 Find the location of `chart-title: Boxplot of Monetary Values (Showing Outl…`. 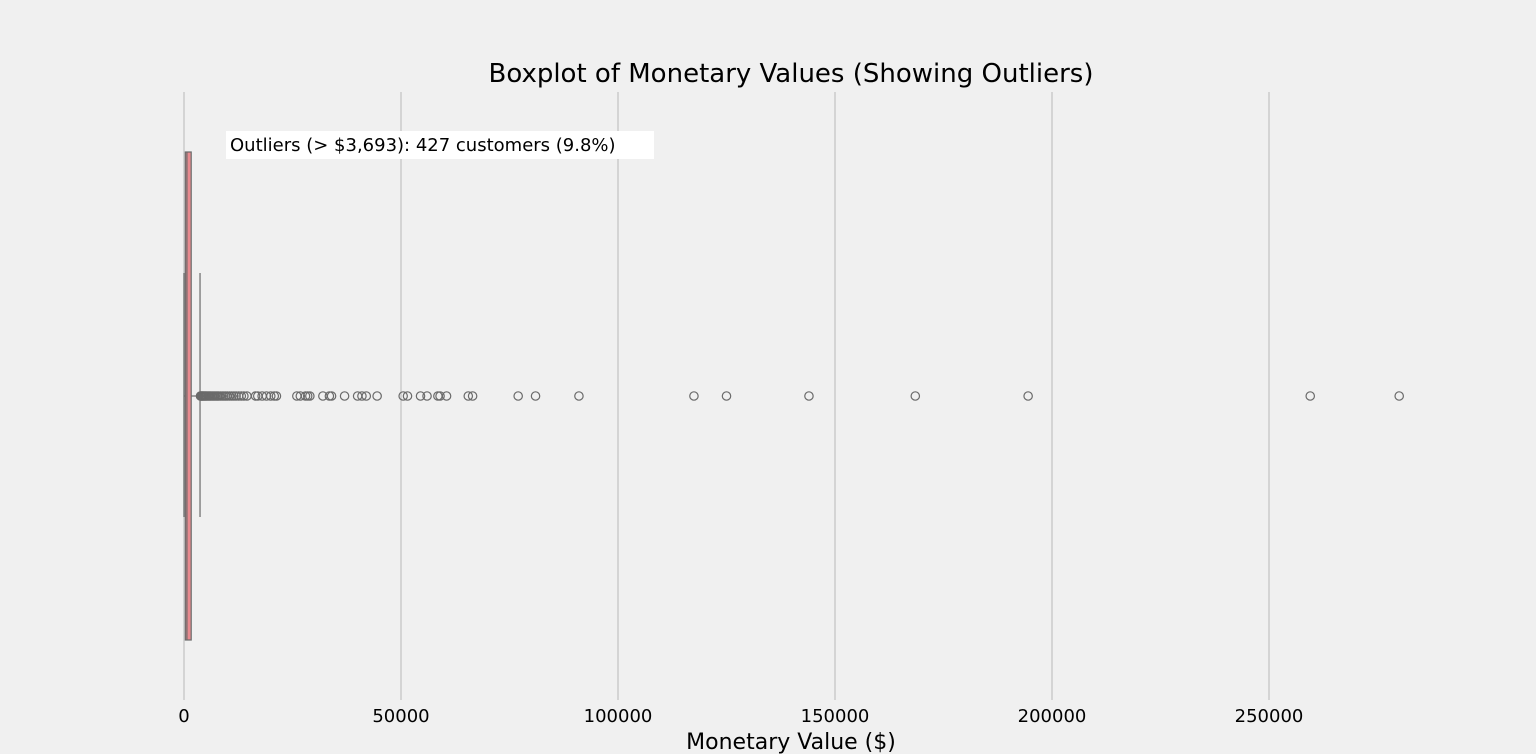

chart-title: Boxplot of Monetary Values (Showing Outl… is located at coordinates (791, 74).